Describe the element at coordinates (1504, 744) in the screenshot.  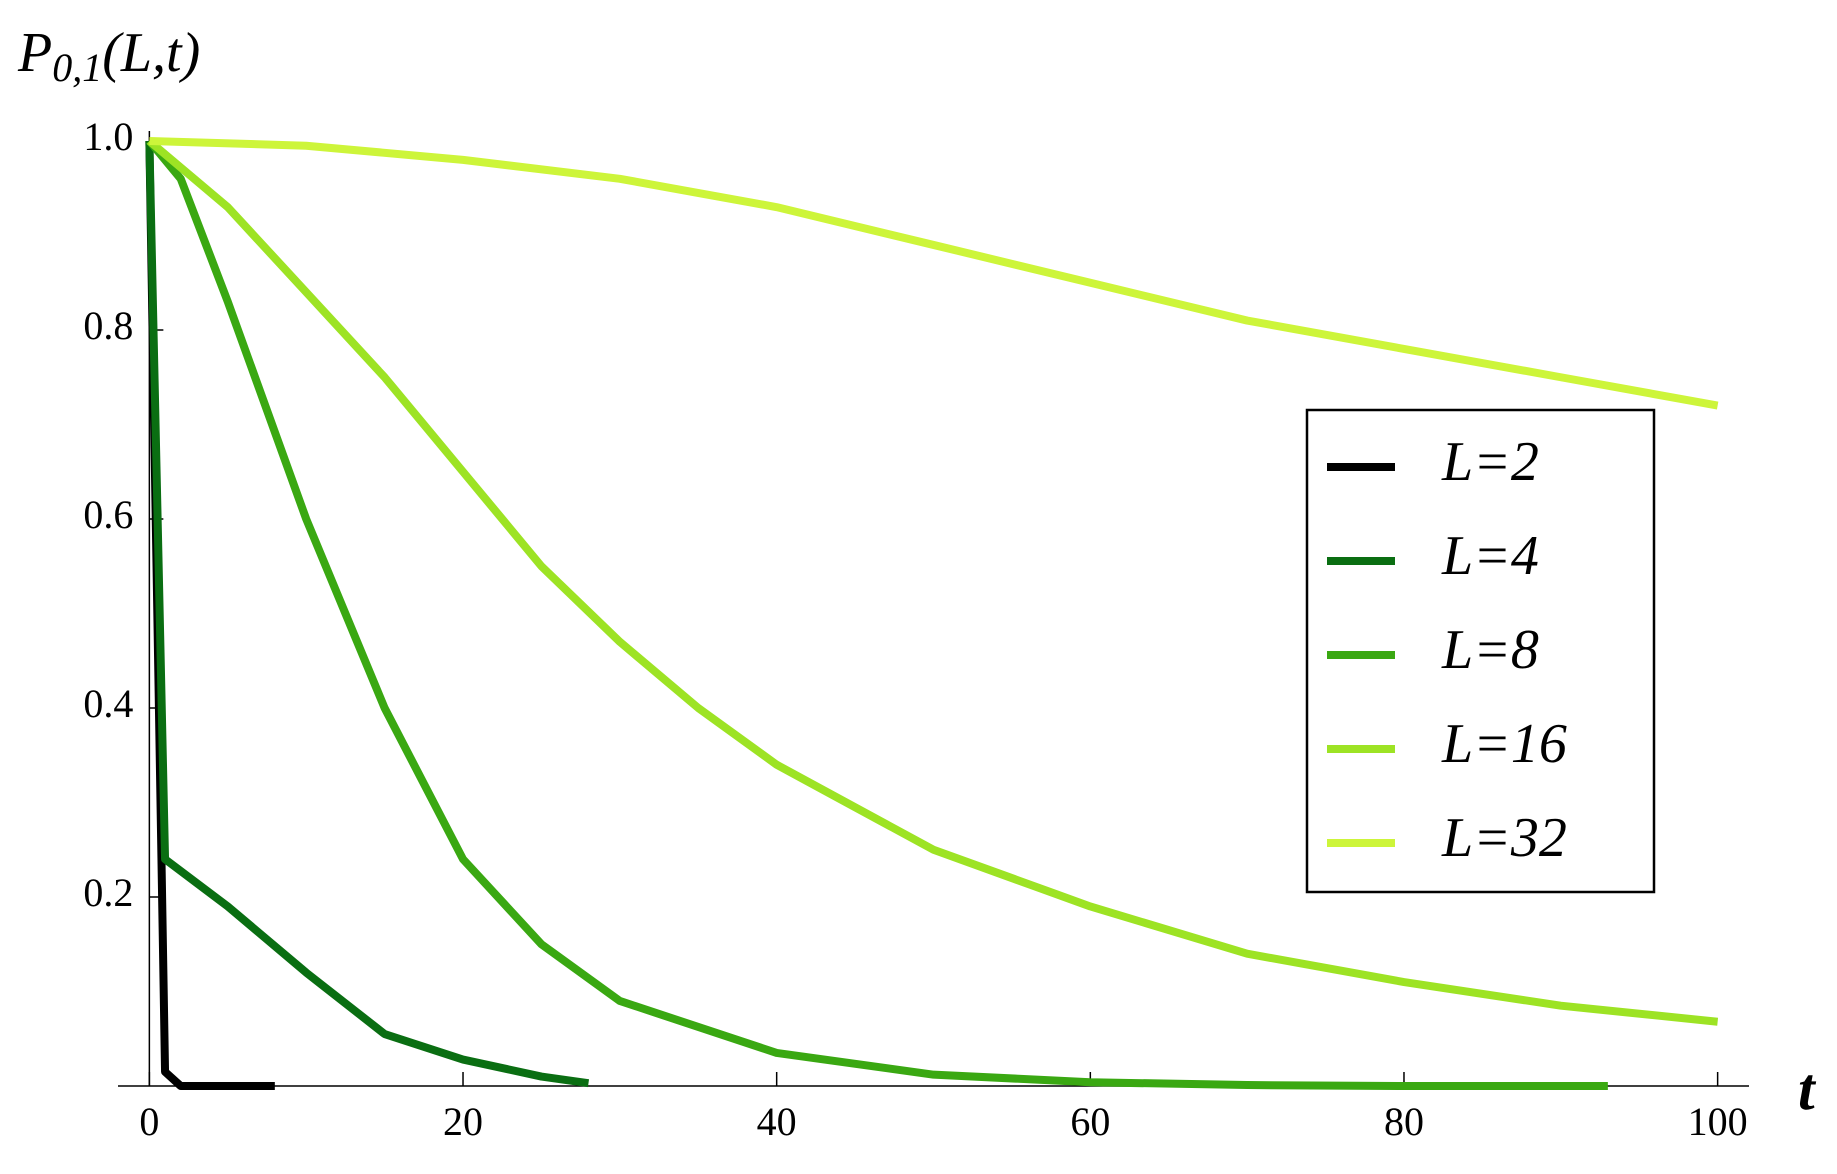
I see `legend-label: L=16` at that location.